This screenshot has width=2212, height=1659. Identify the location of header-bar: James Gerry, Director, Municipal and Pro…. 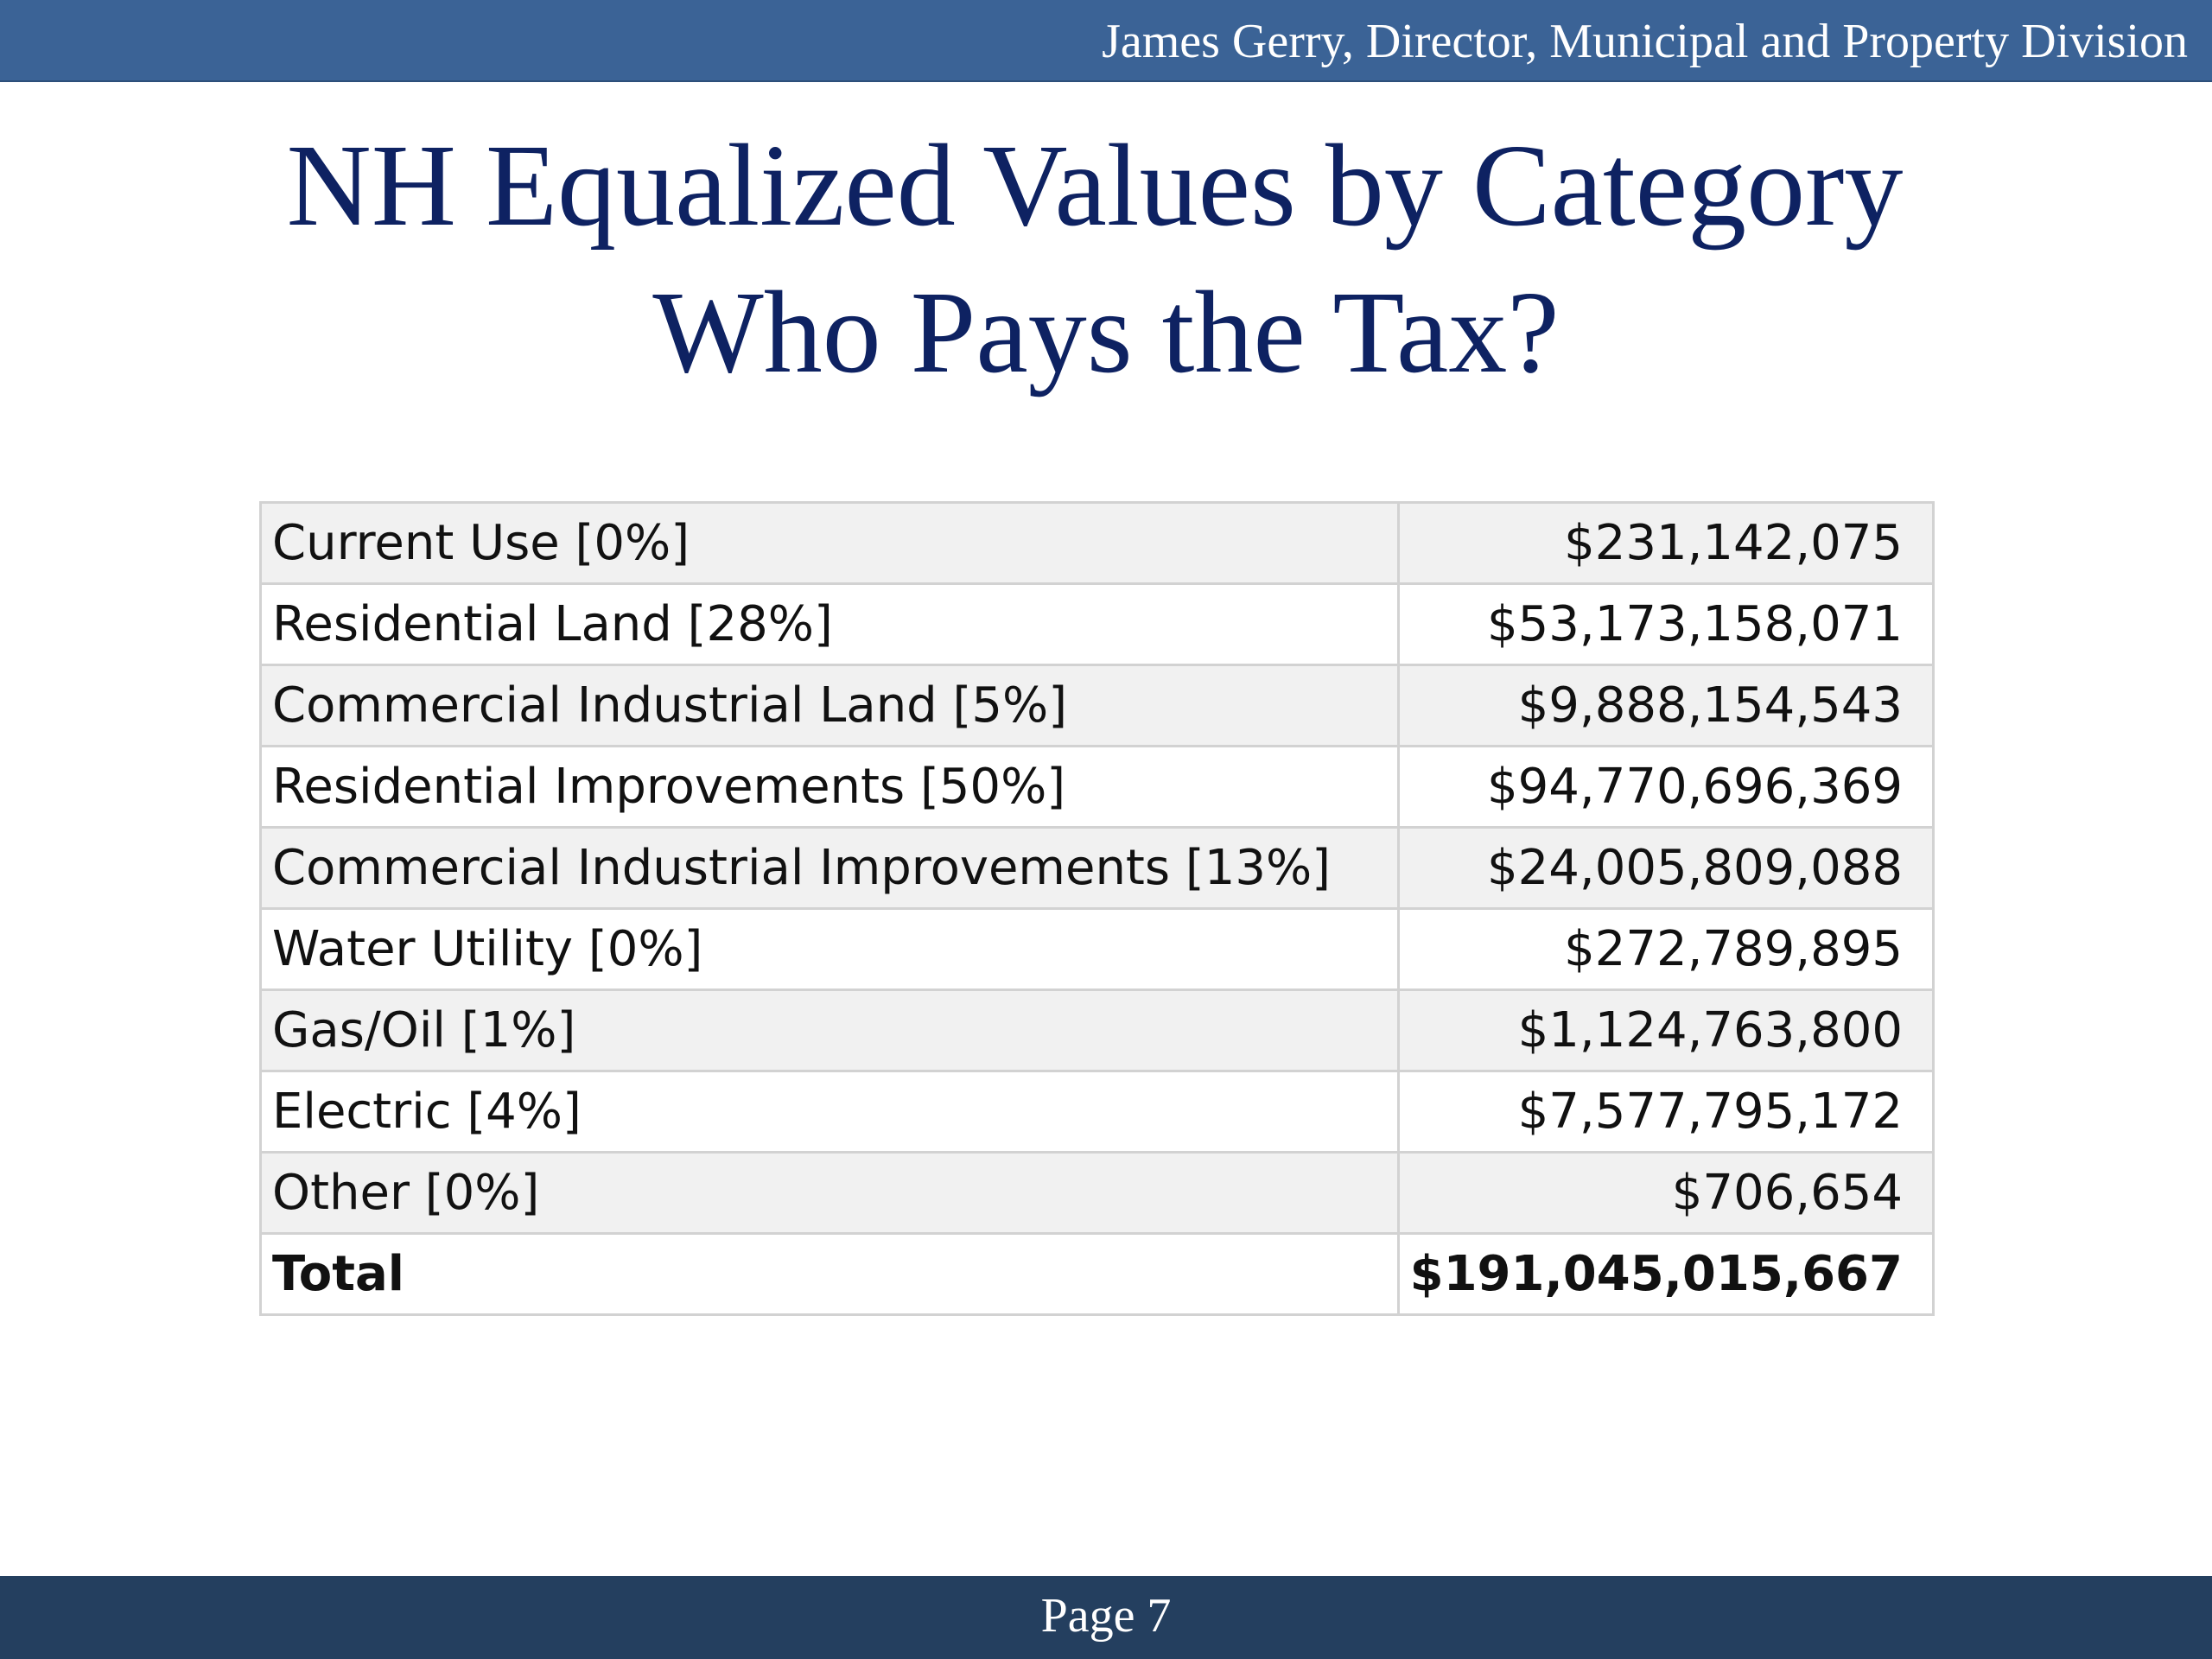
(1106, 41).